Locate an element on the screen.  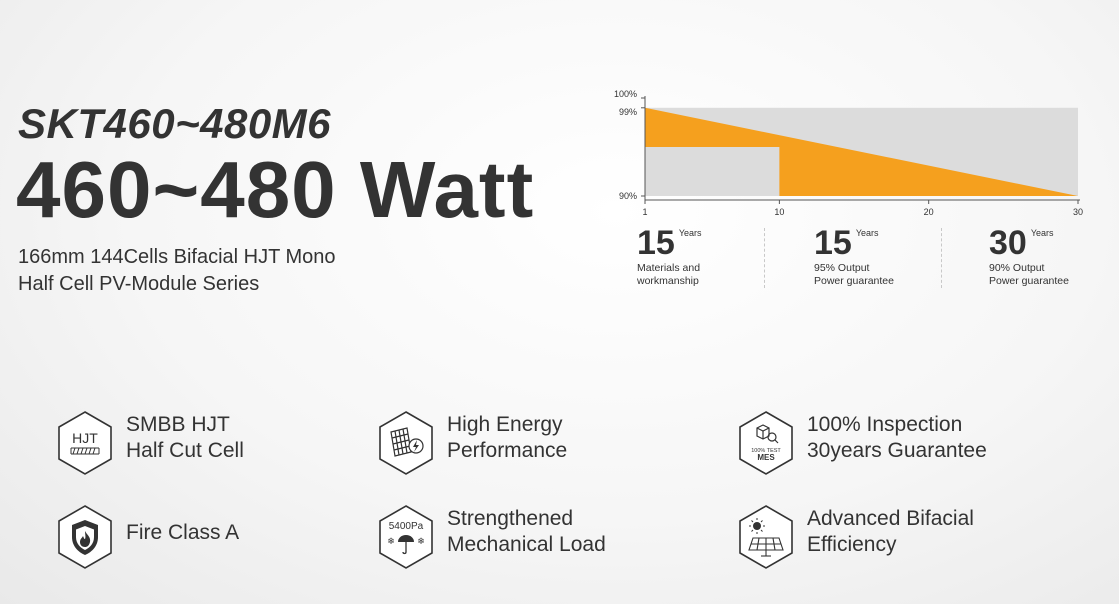
warranty-description: 95% Output Power guarantee is located at coordinates (889, 275).